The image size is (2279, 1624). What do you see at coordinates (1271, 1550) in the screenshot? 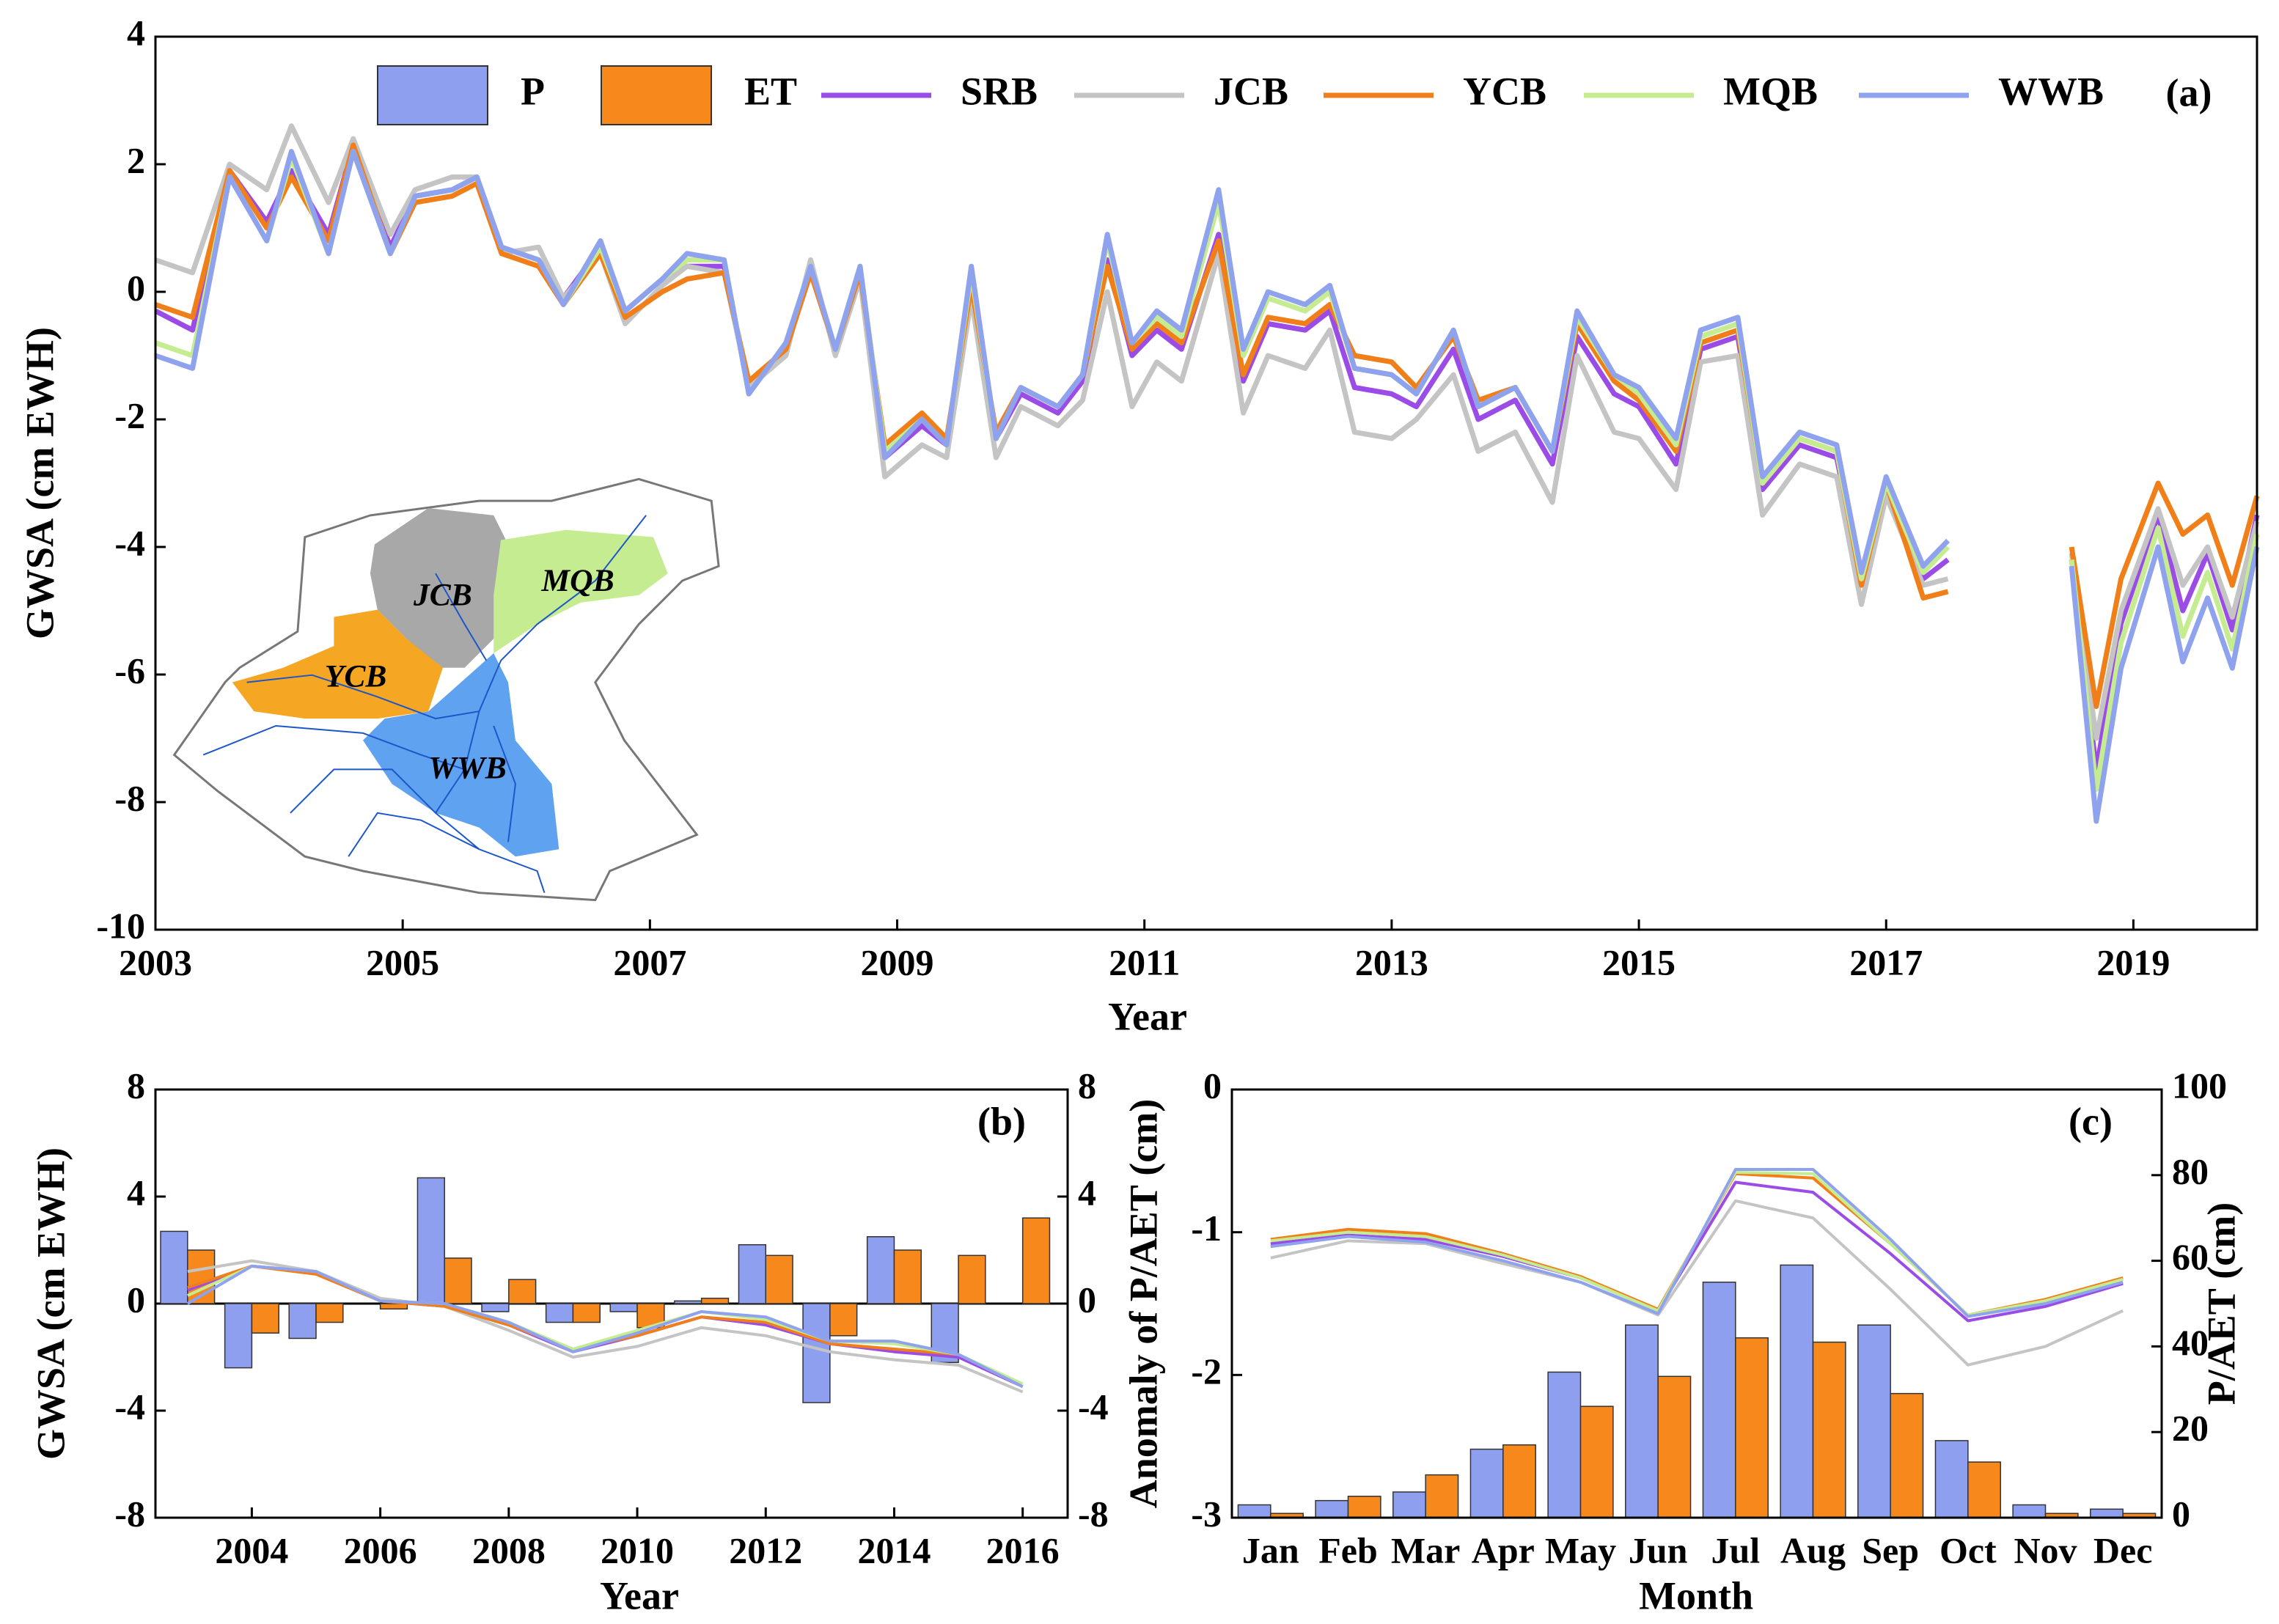
I see `x-tick-label: Jan` at bounding box center [1271, 1550].